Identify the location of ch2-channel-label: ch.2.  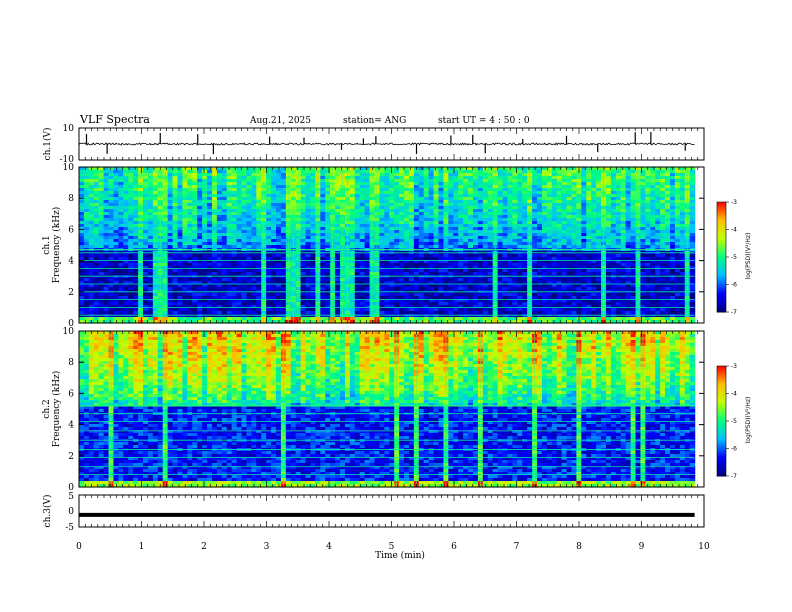
(47, 408).